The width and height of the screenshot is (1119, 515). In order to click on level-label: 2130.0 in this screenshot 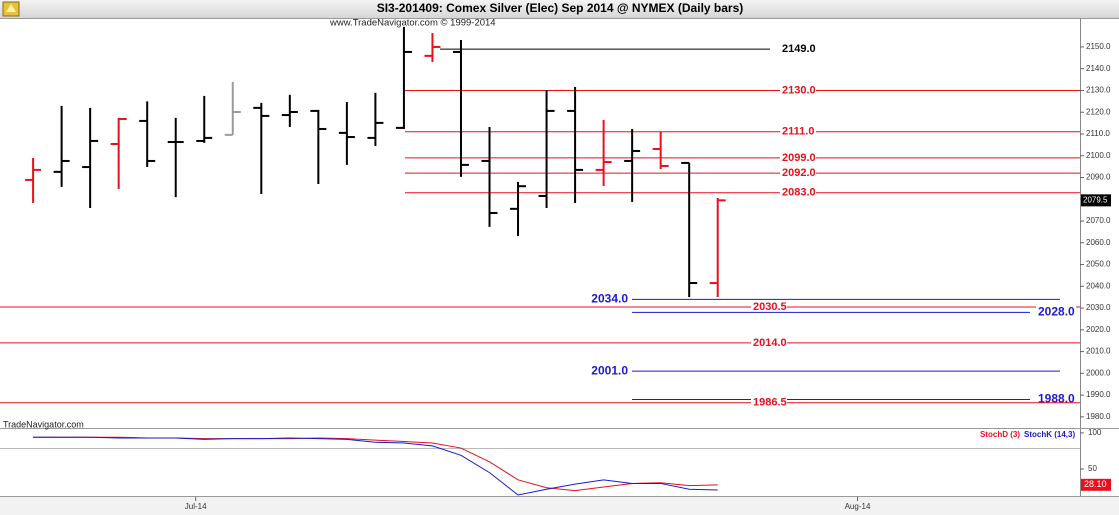, I will do `click(799, 90)`.